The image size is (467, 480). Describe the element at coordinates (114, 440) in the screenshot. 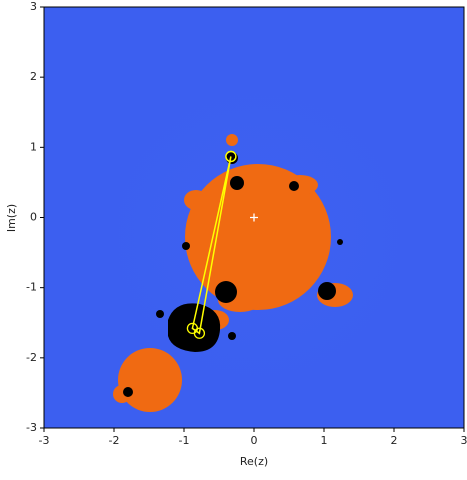

I see `x-tick-label: -2` at that location.